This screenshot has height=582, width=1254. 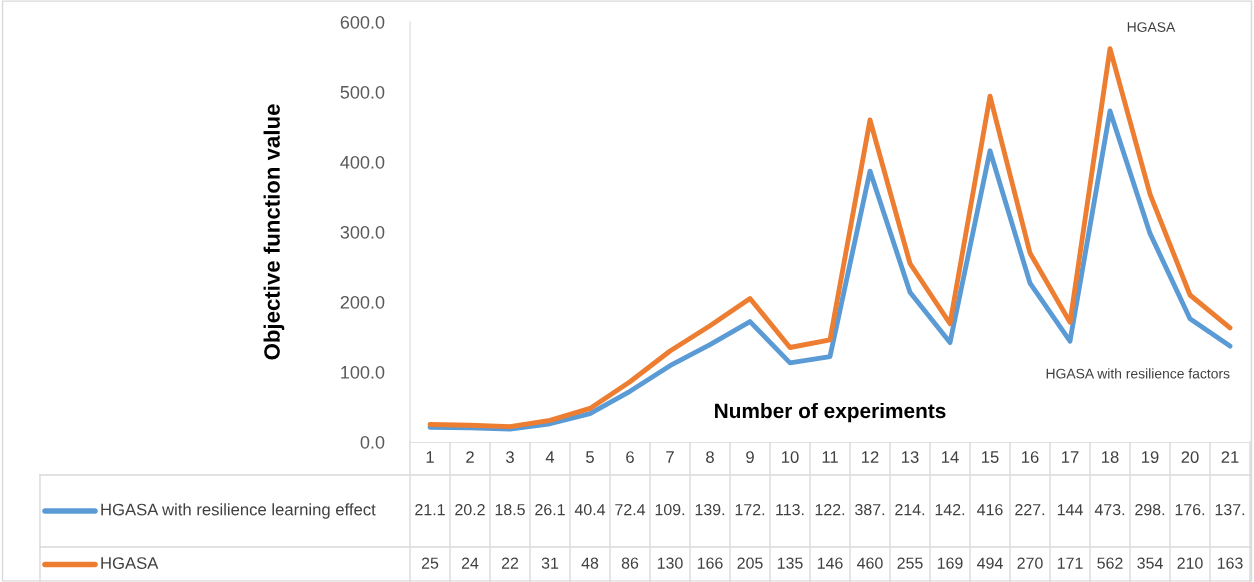 I want to click on data-label: 169, so click(x=950, y=563).